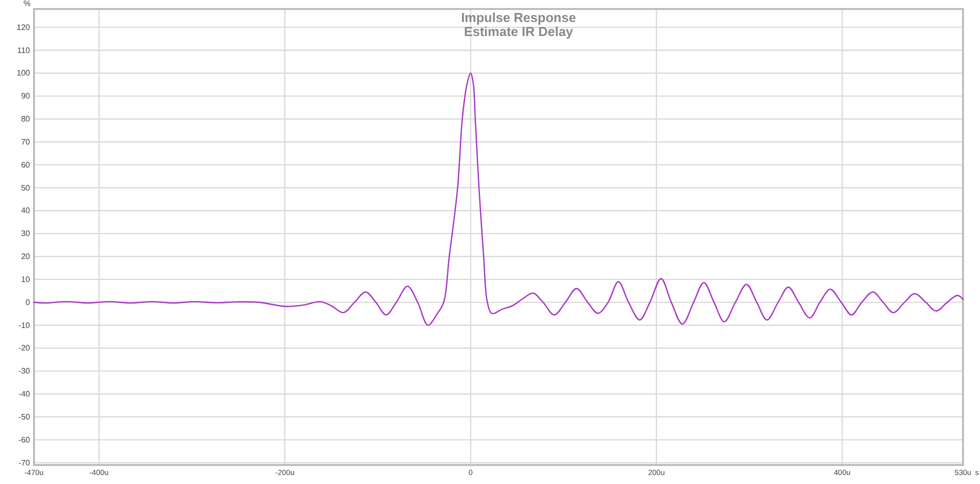 The image size is (980, 484). Describe the element at coordinates (26, 119) in the screenshot. I see `y-tick-label: 80` at that location.